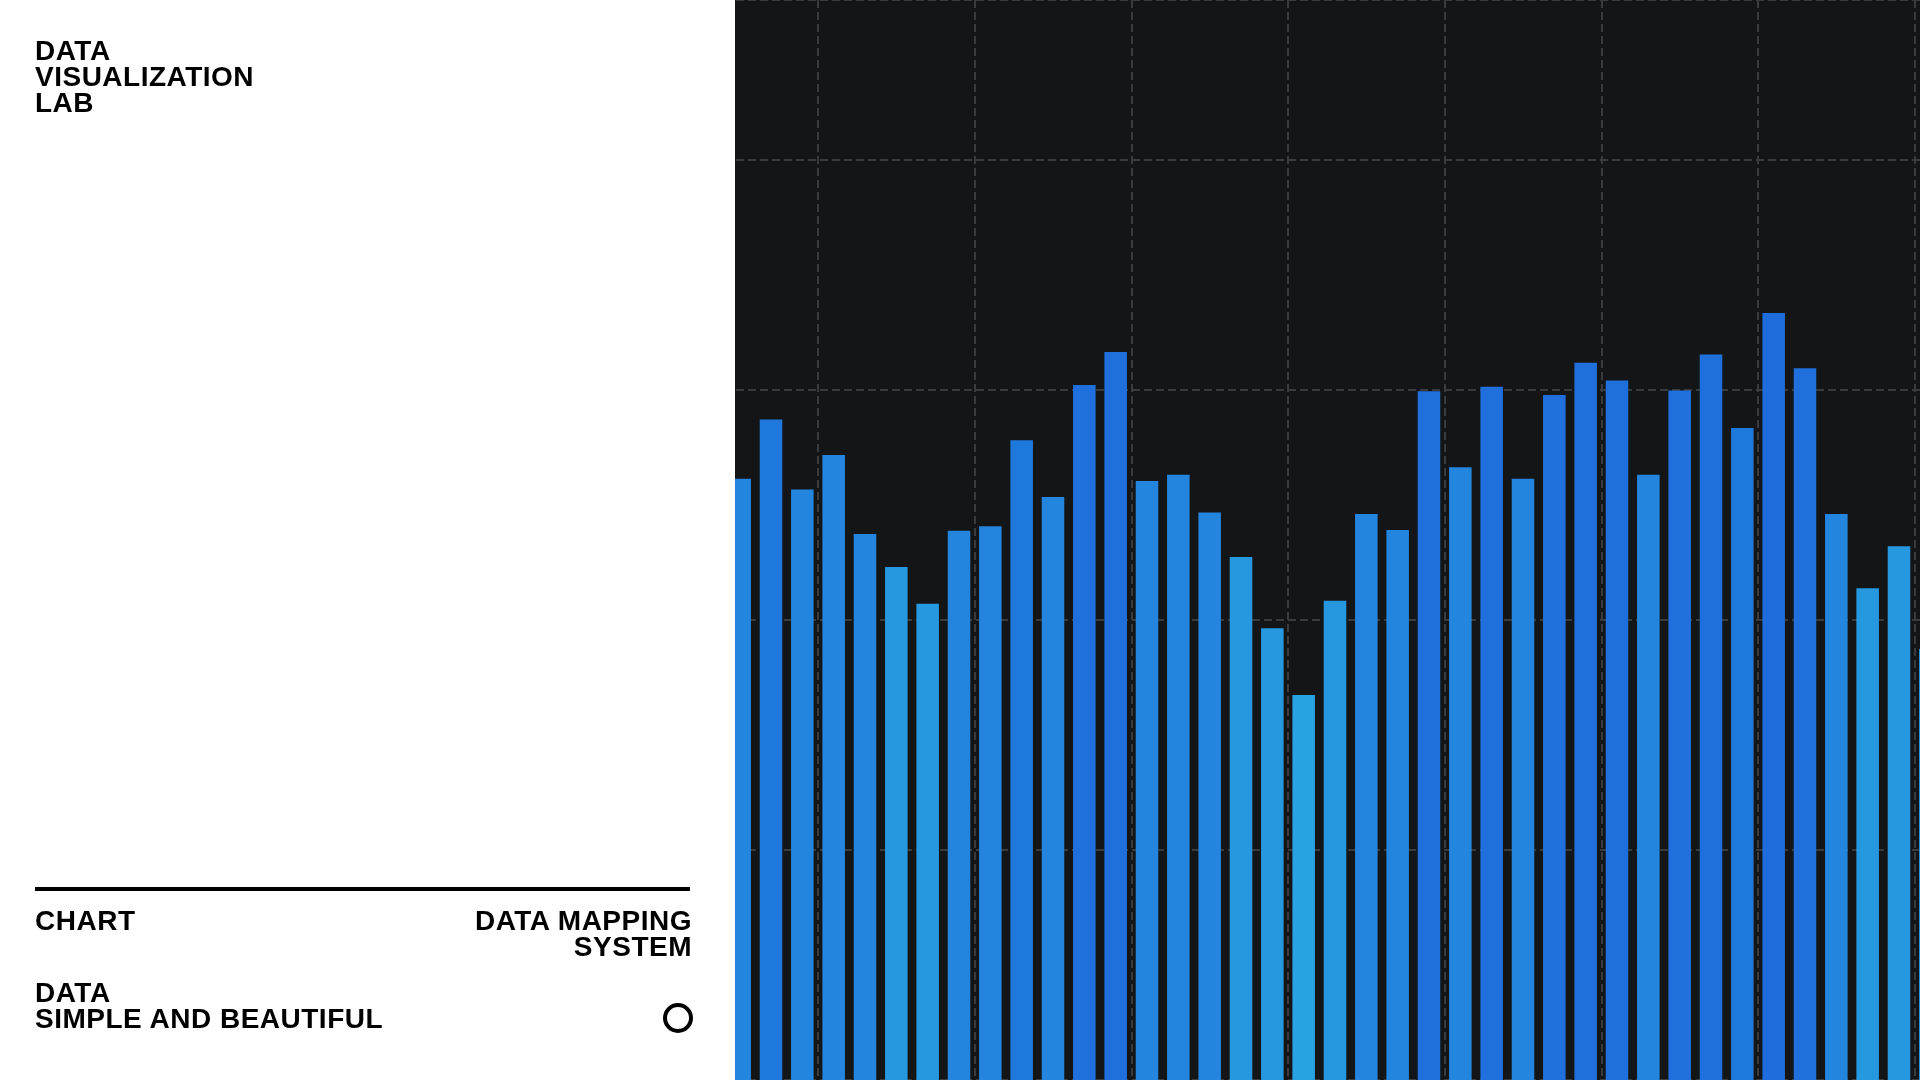  What do you see at coordinates (145, 76) in the screenshot?
I see `text: DATA VISUALIZATION LAB` at bounding box center [145, 76].